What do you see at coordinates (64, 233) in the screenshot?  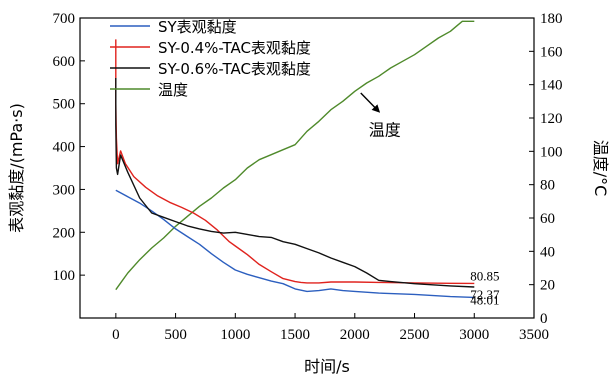 I see `y-tick-label: 200` at bounding box center [64, 233].